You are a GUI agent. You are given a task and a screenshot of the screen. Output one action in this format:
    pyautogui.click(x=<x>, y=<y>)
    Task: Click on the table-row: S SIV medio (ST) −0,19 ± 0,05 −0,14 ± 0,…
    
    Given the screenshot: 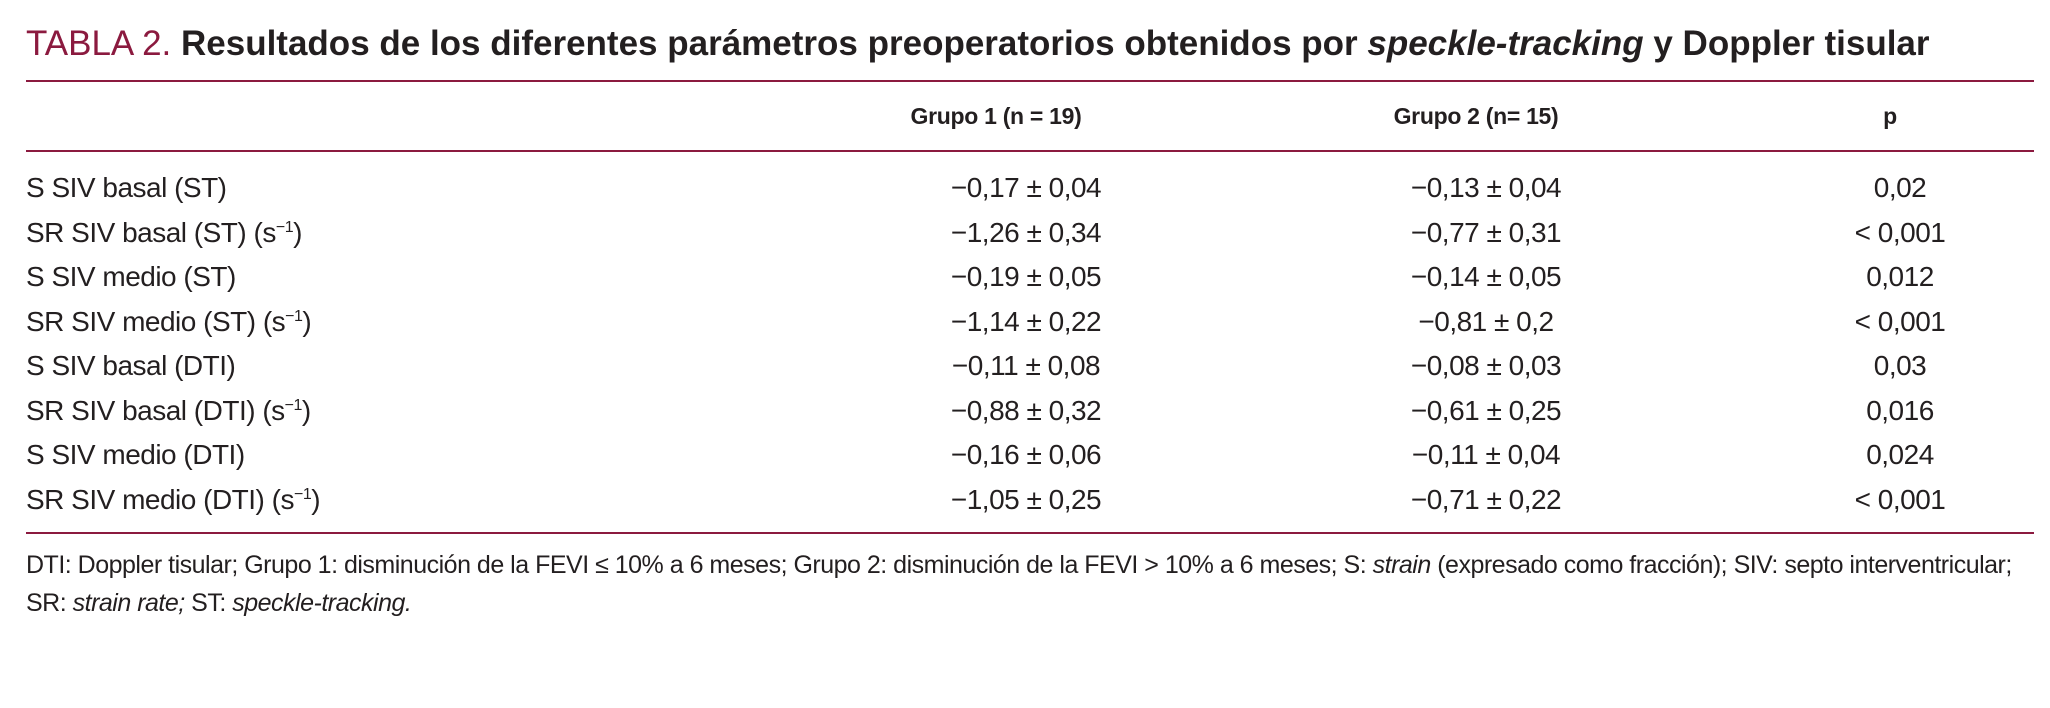 What is the action you would take?
    pyautogui.click(x=1030, y=277)
    